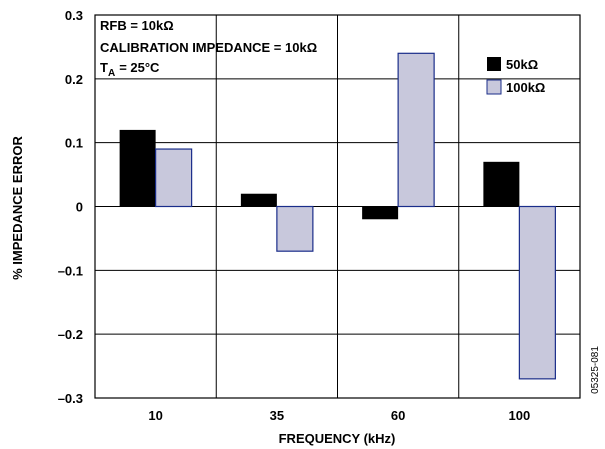 The image size is (605, 449). Describe the element at coordinates (104, 67) in the screenshot. I see `annotation-temperature-symbol: T` at that location.